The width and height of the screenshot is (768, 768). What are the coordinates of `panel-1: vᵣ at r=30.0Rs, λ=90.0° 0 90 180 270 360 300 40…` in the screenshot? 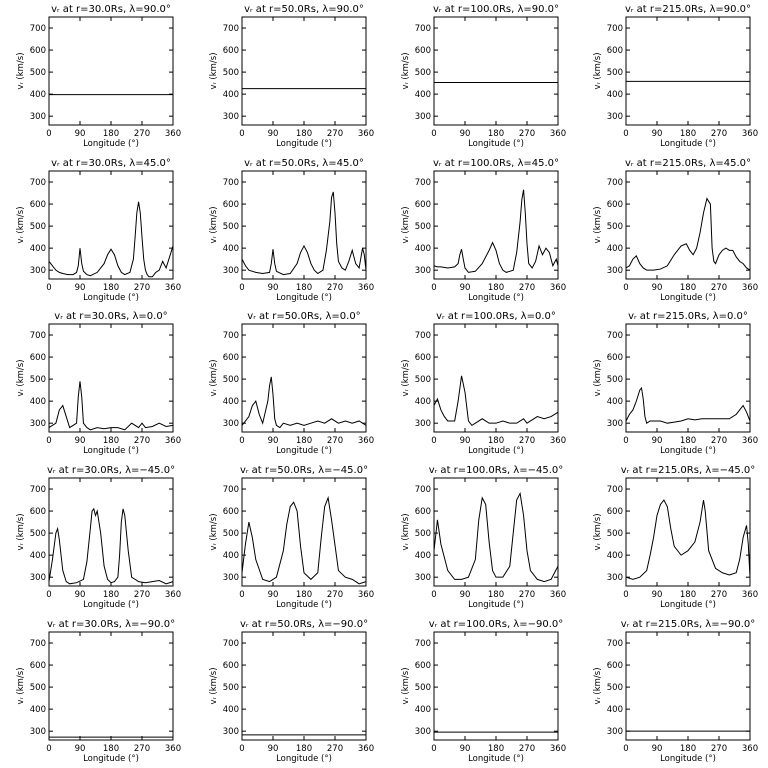 It's located at (98, 76).